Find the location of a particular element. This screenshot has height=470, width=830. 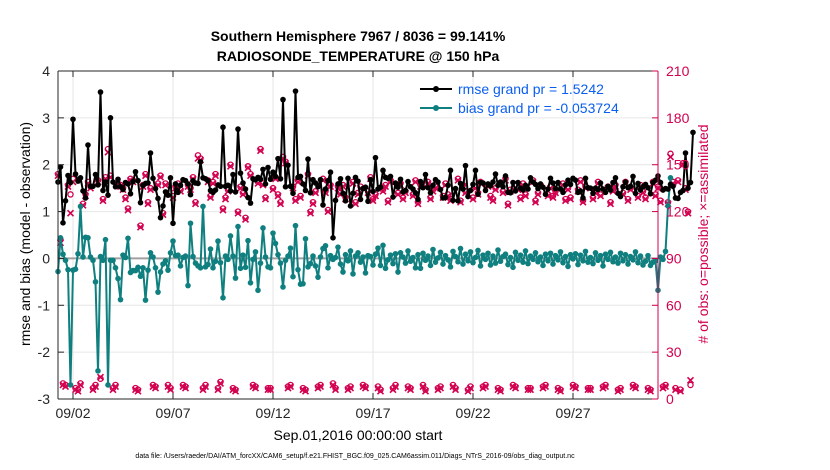

x-tick-label: 09/27 is located at coordinates (572, 413).